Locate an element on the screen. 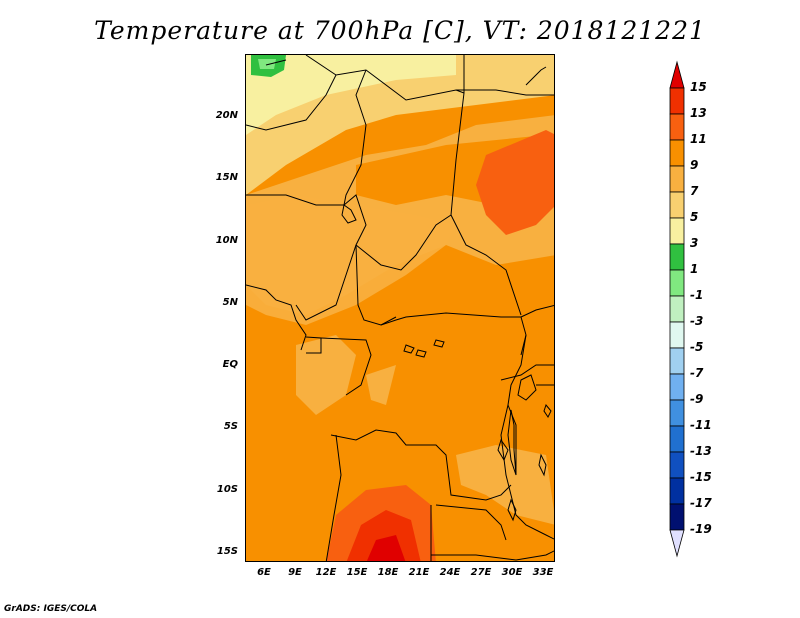 This screenshot has height=618, width=800. colorbar-tick-label: -5 is located at coordinates (697, 347).